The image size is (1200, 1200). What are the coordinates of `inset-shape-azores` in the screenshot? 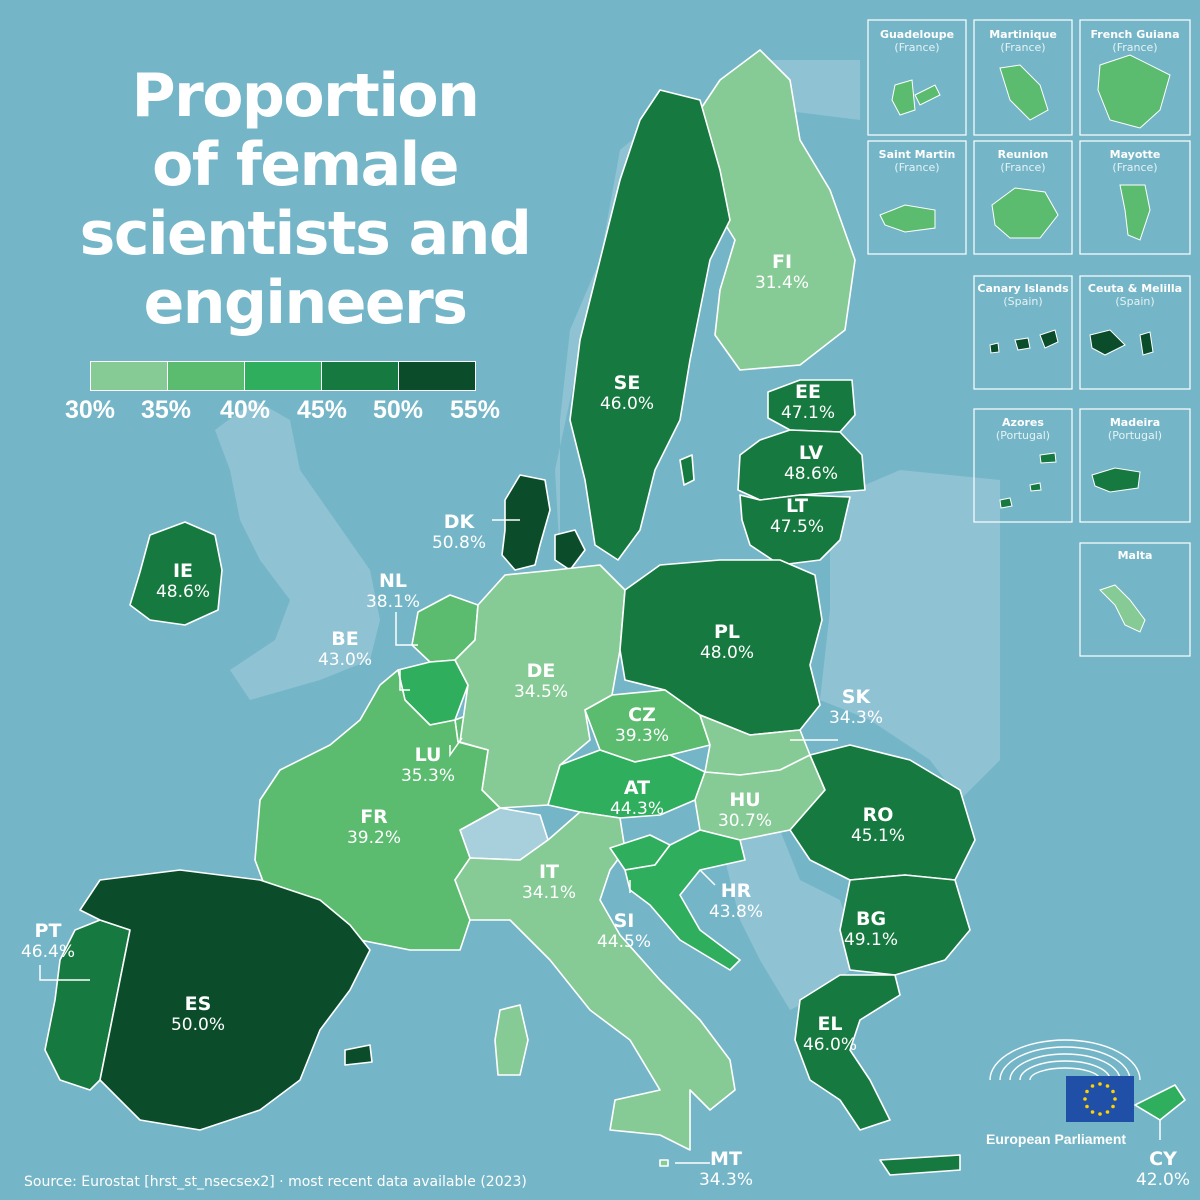 It's located at (1028, 480).